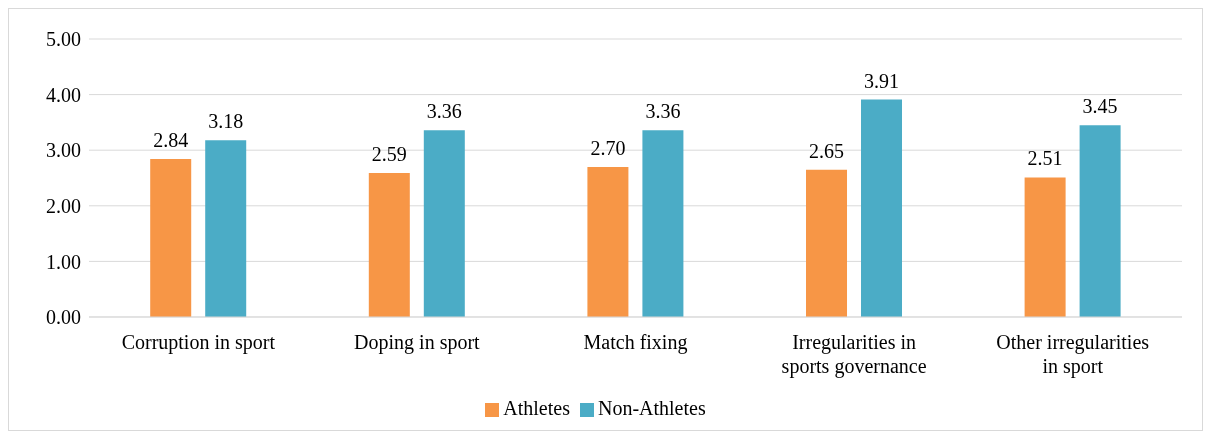 The width and height of the screenshot is (1211, 439). I want to click on data-label: 2.51, so click(1045, 158).